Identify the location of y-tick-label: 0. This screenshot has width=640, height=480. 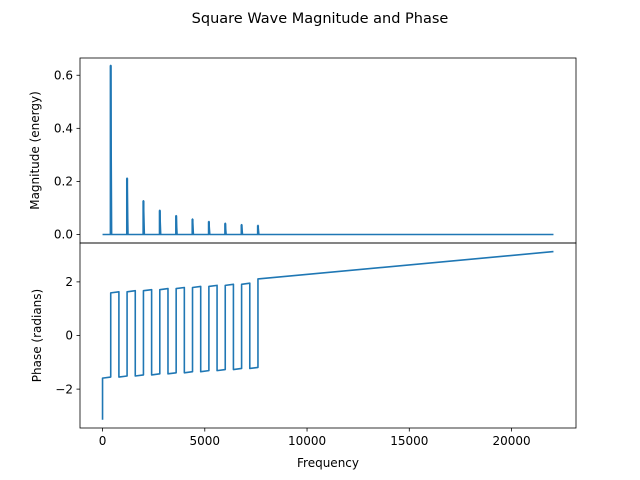
(69, 336).